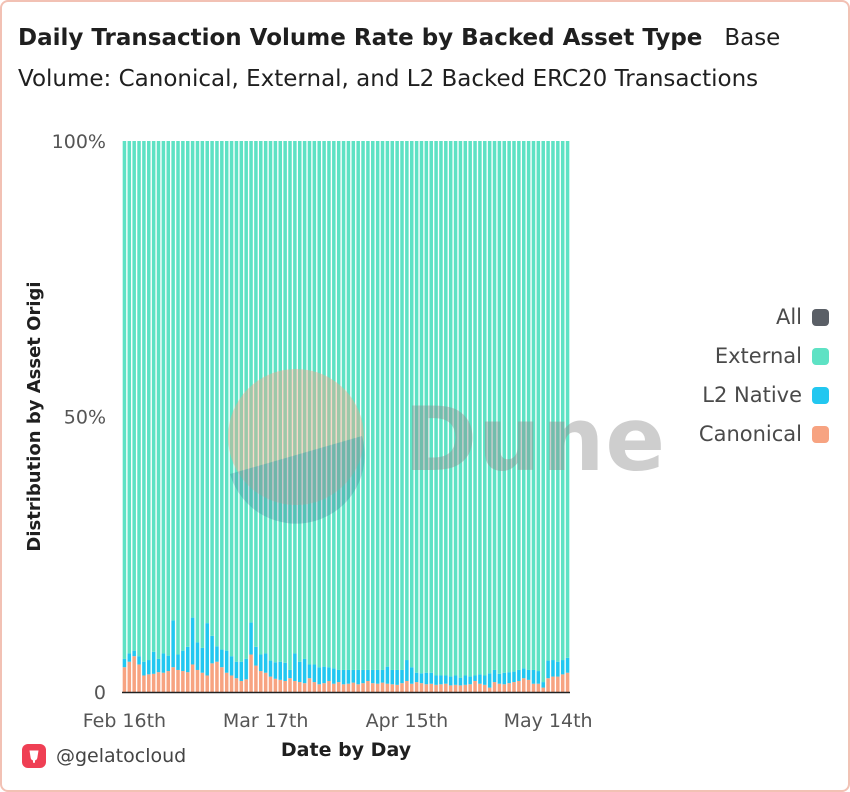  I want to click on legend-item-canonical: Canonical, so click(764, 434).